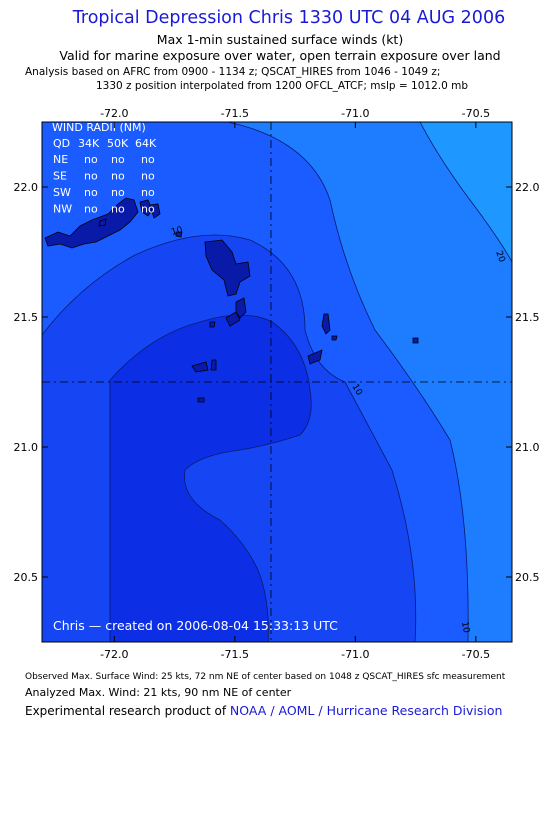 Image resolution: width=560 pixels, height=815 pixels. I want to click on island-small-cay-a, so click(102, 222).